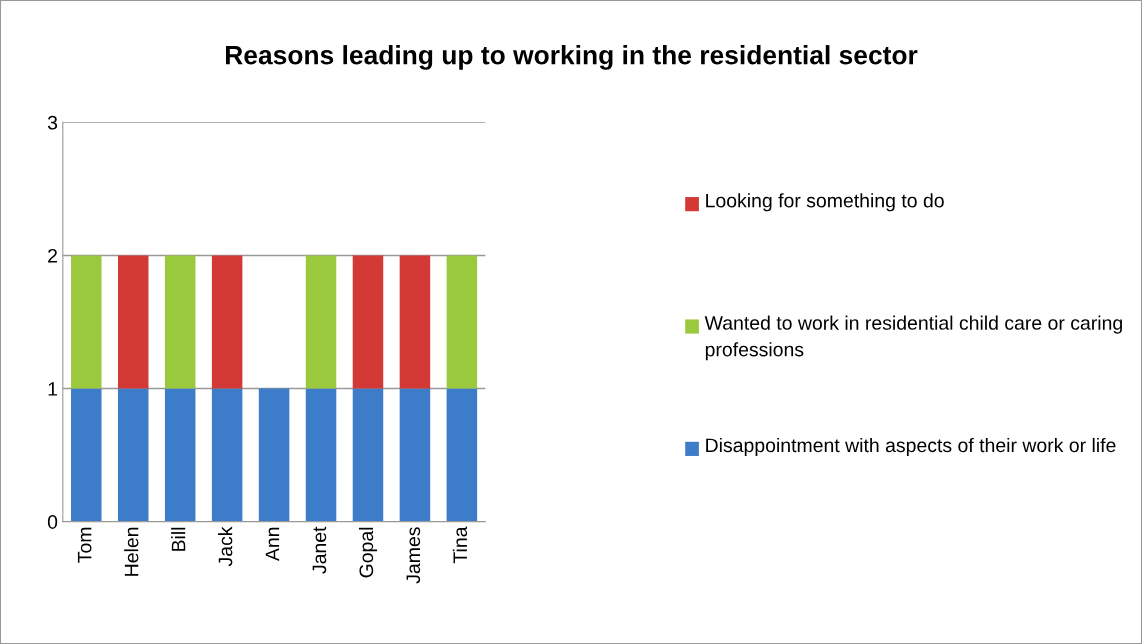 The height and width of the screenshot is (644, 1142). What do you see at coordinates (52, 122) in the screenshot?
I see `y-tick-label: 3` at bounding box center [52, 122].